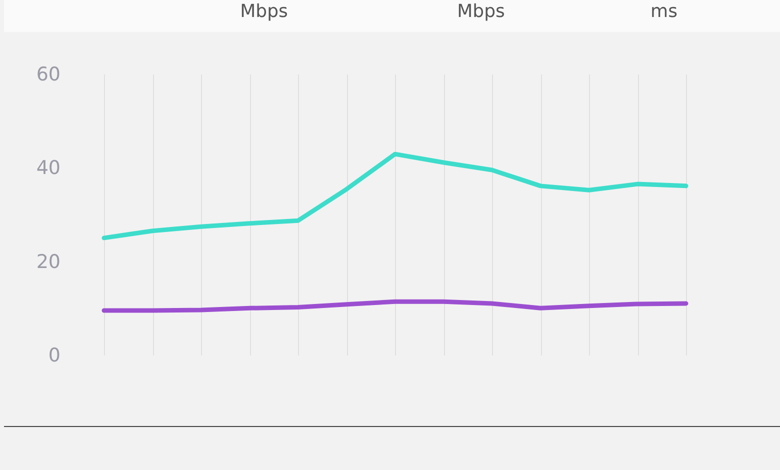 The width and height of the screenshot is (780, 470). I want to click on y-tick-label: 0, so click(54, 355).